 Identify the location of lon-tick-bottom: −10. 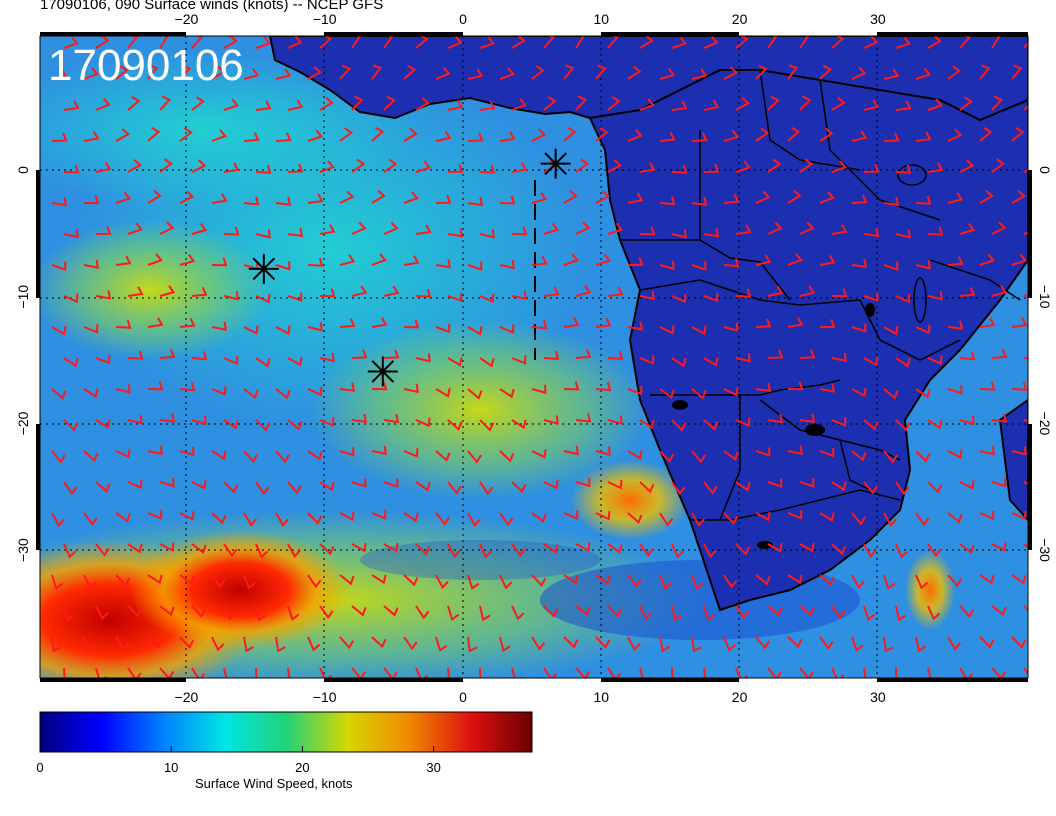
(325, 697).